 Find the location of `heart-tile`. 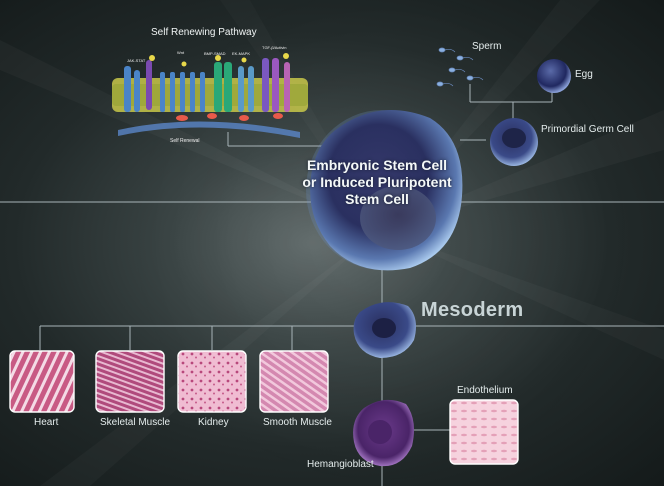

heart-tile is located at coordinates (42, 381).